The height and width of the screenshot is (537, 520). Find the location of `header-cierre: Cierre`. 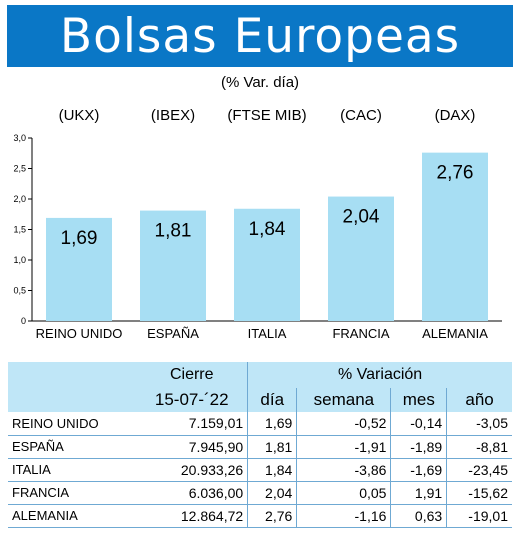

header-cierre: Cierre is located at coordinates (191, 374).